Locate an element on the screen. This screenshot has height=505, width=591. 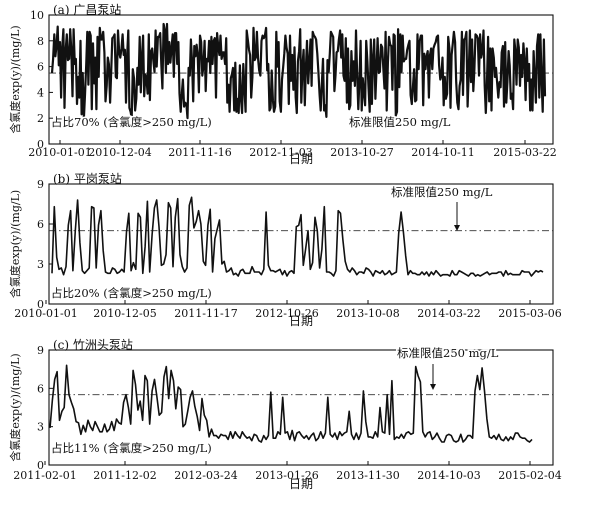
panel-title: (b) 平岗泵站 is located at coordinates (87, 179).